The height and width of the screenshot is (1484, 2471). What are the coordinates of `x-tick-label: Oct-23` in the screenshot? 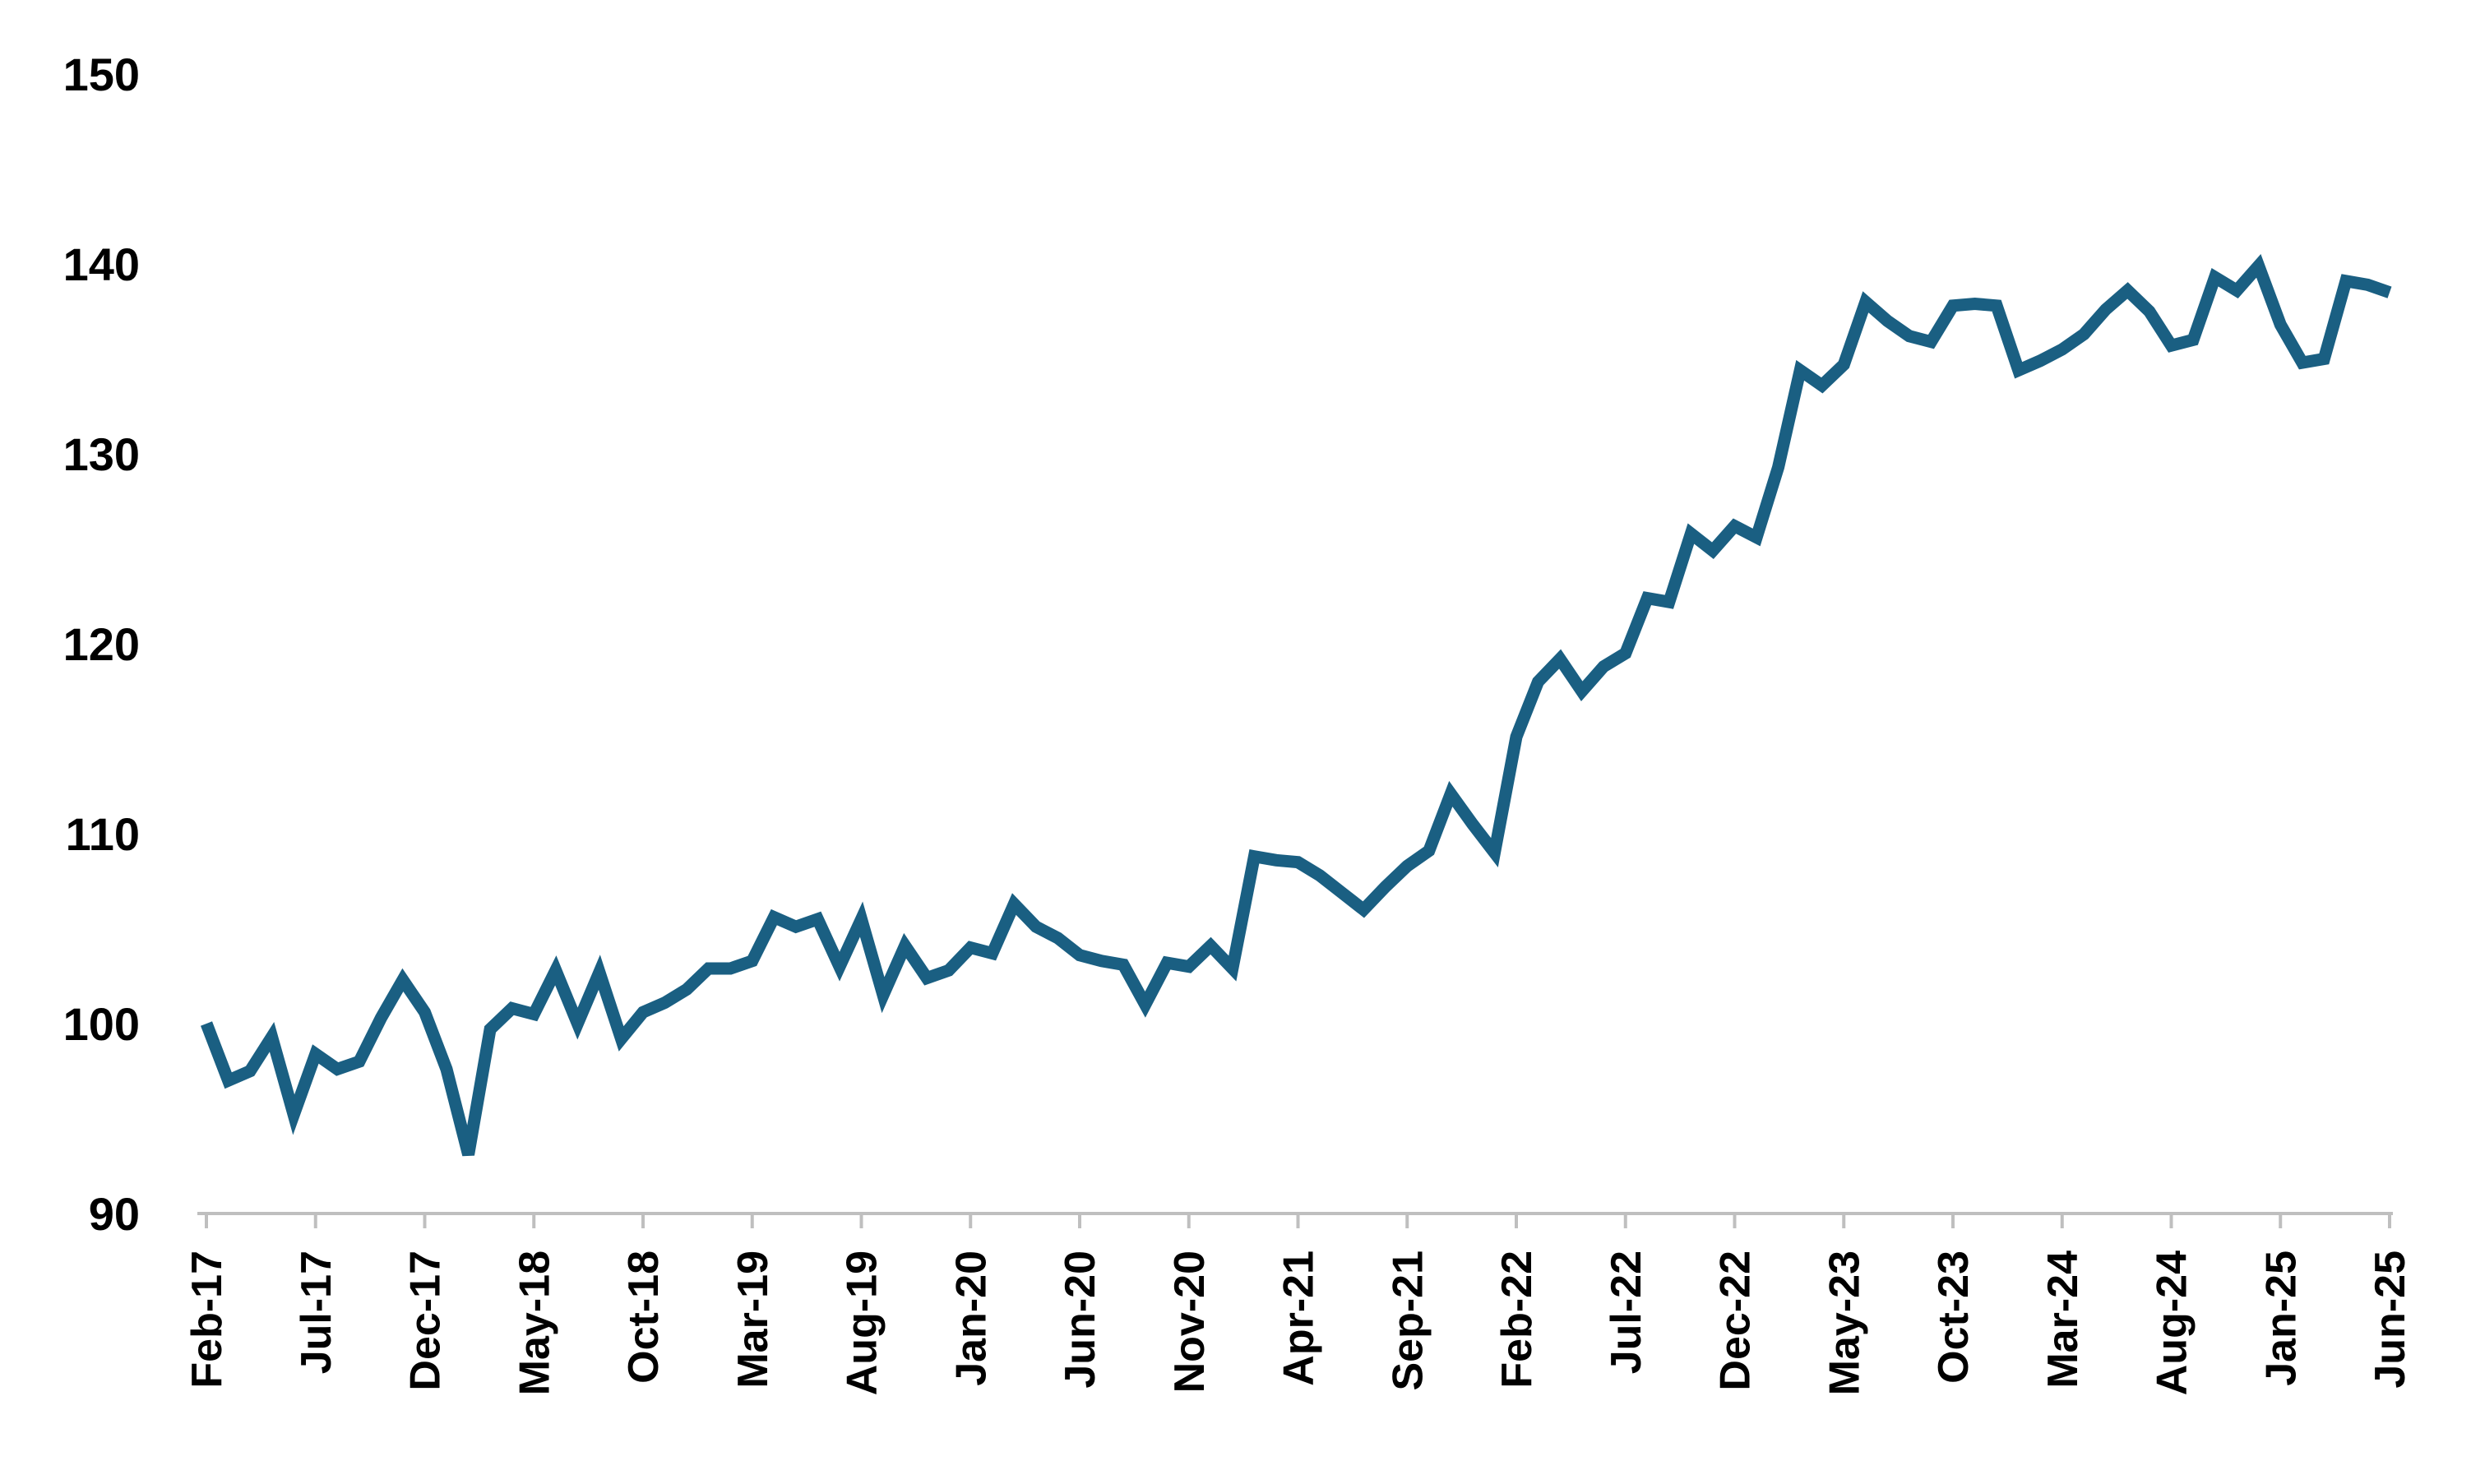 It's located at (1954, 1317).